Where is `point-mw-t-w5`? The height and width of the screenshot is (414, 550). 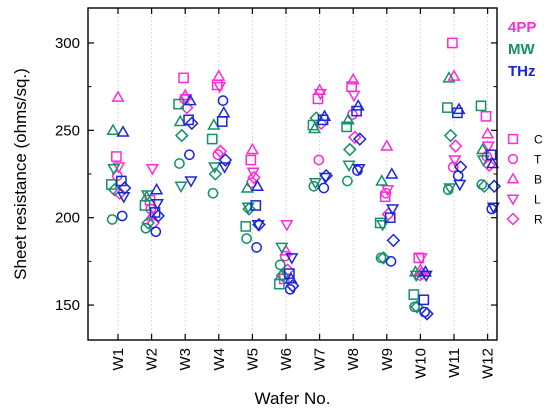
point-mw-t-w5 is located at coordinates (246, 239).